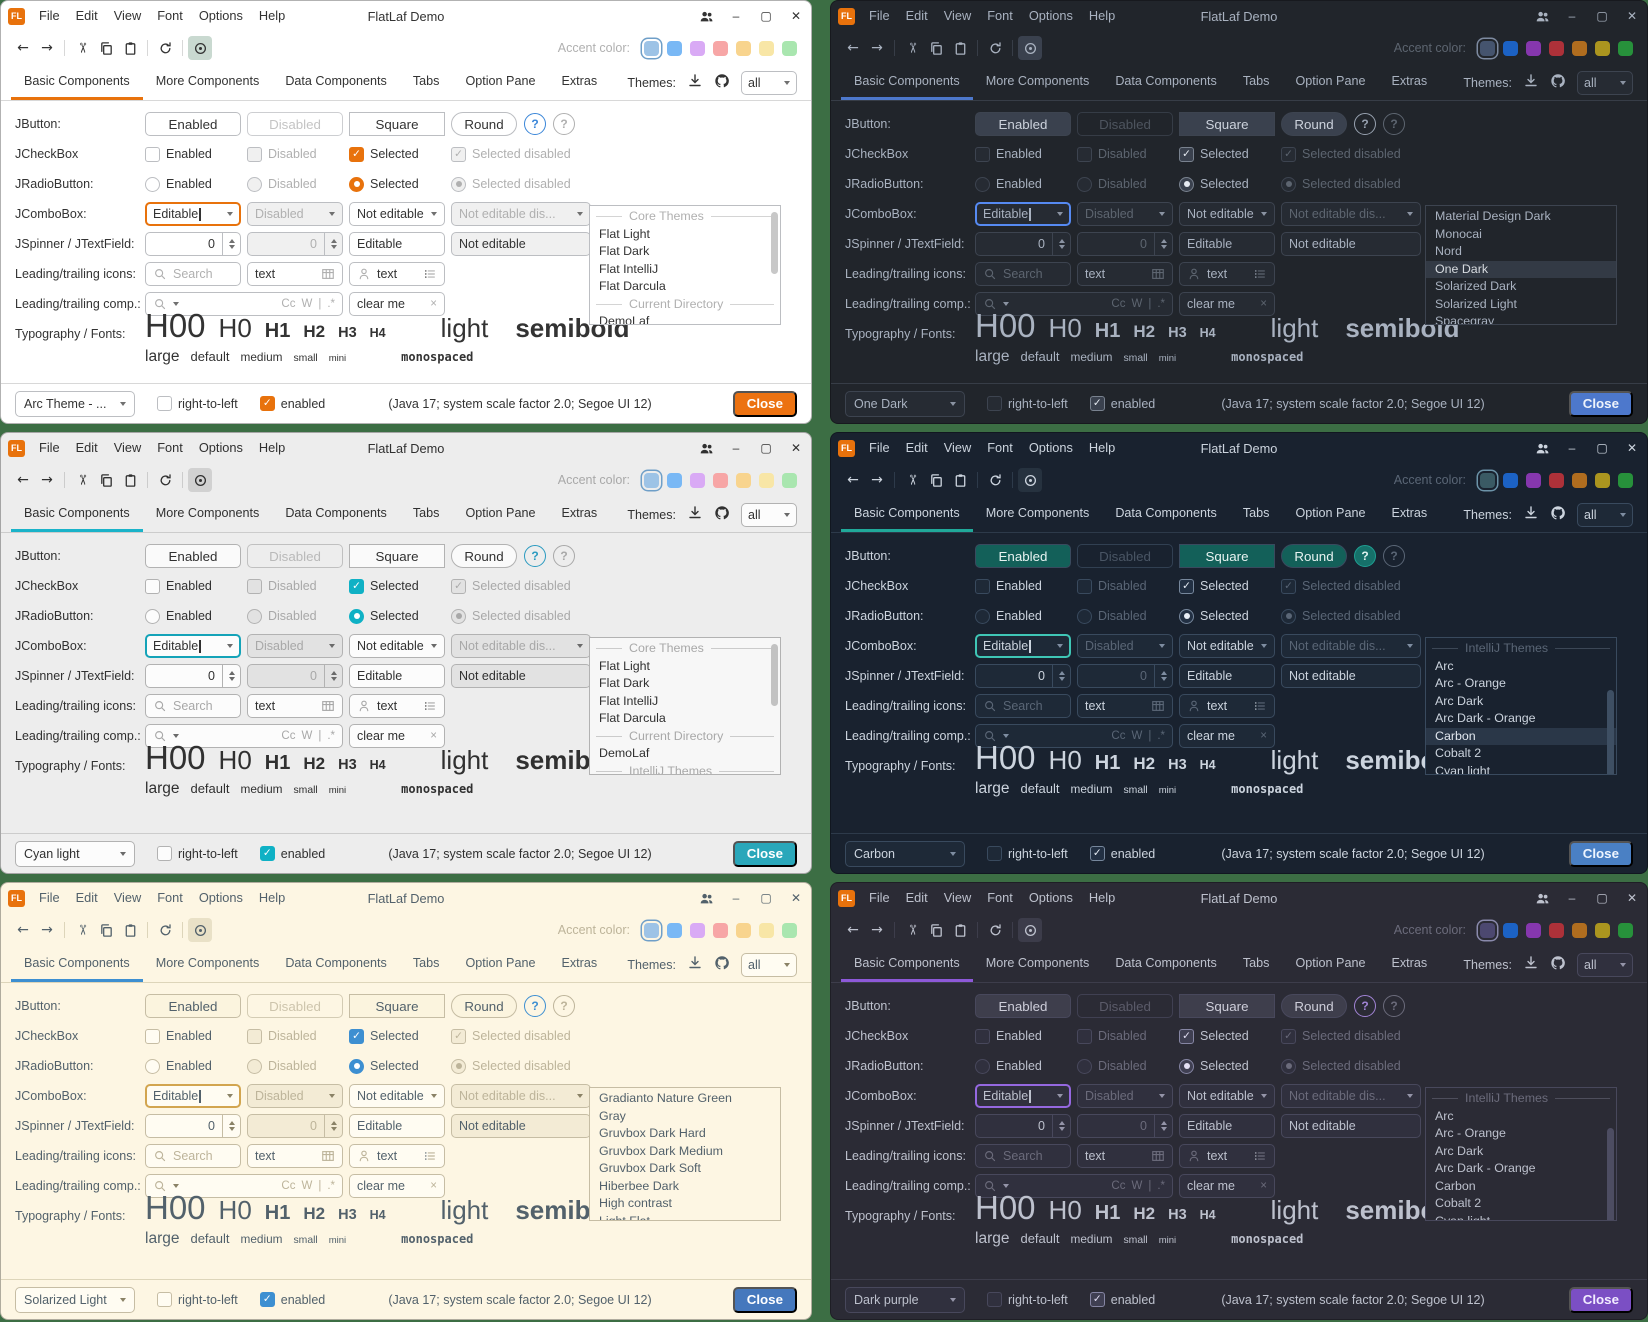 The image size is (1648, 1322). I want to click on radio-selected, so click(356, 1066).